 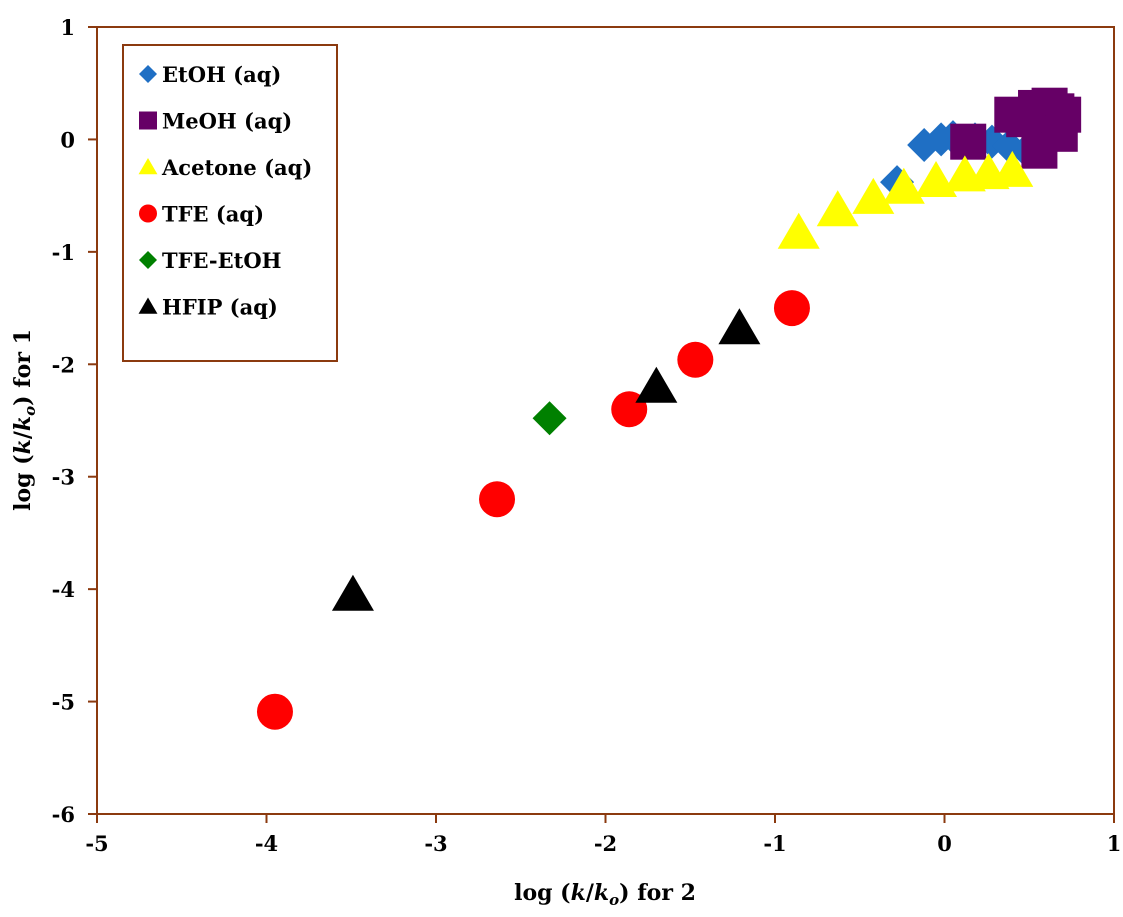 I want to click on x-tick-label: 1, so click(x=1114, y=843).